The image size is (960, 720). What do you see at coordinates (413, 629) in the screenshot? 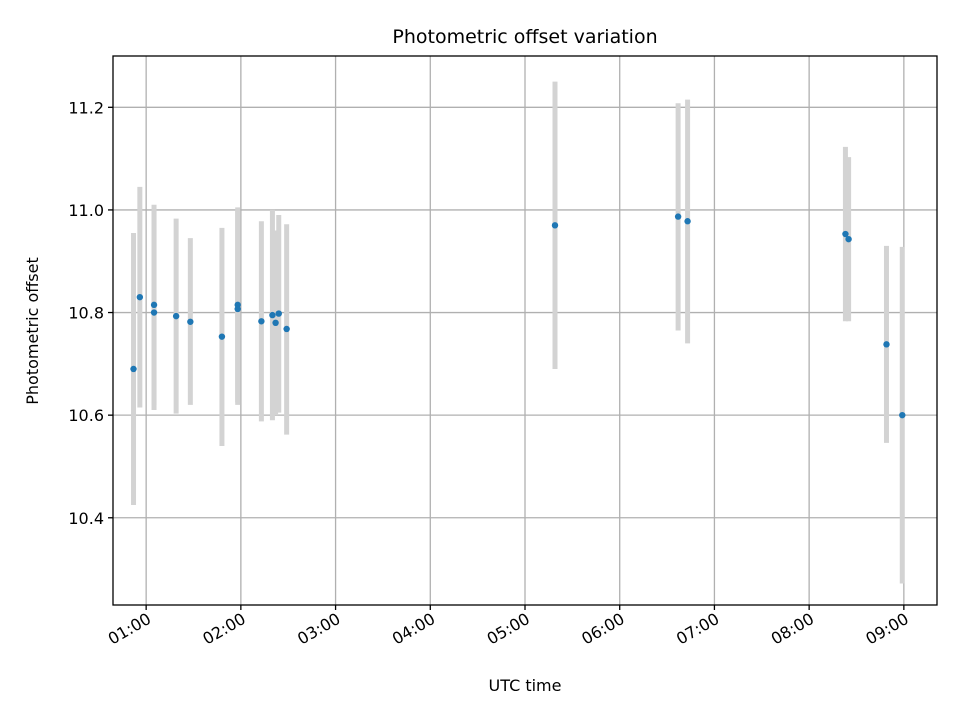
I see `x-tick-label: 04:00` at bounding box center [413, 629].